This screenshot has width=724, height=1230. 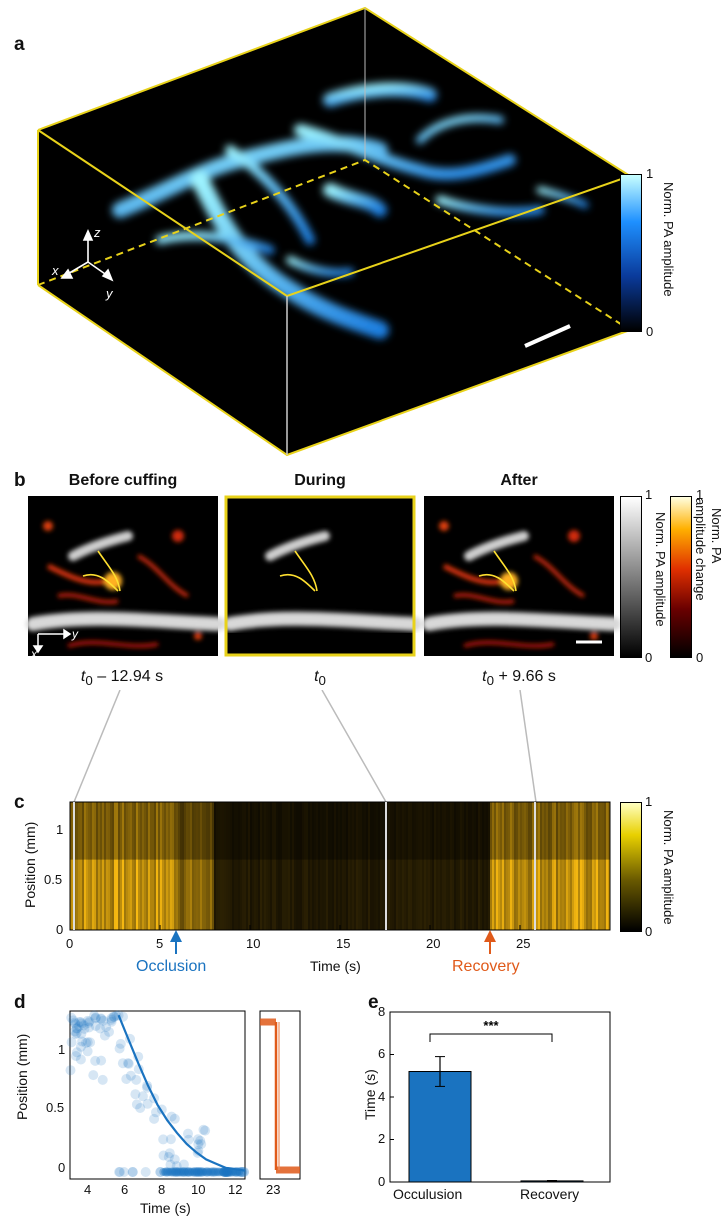 What do you see at coordinates (62, 1049) in the screenshot?
I see `d-ytick-1: 1` at bounding box center [62, 1049].